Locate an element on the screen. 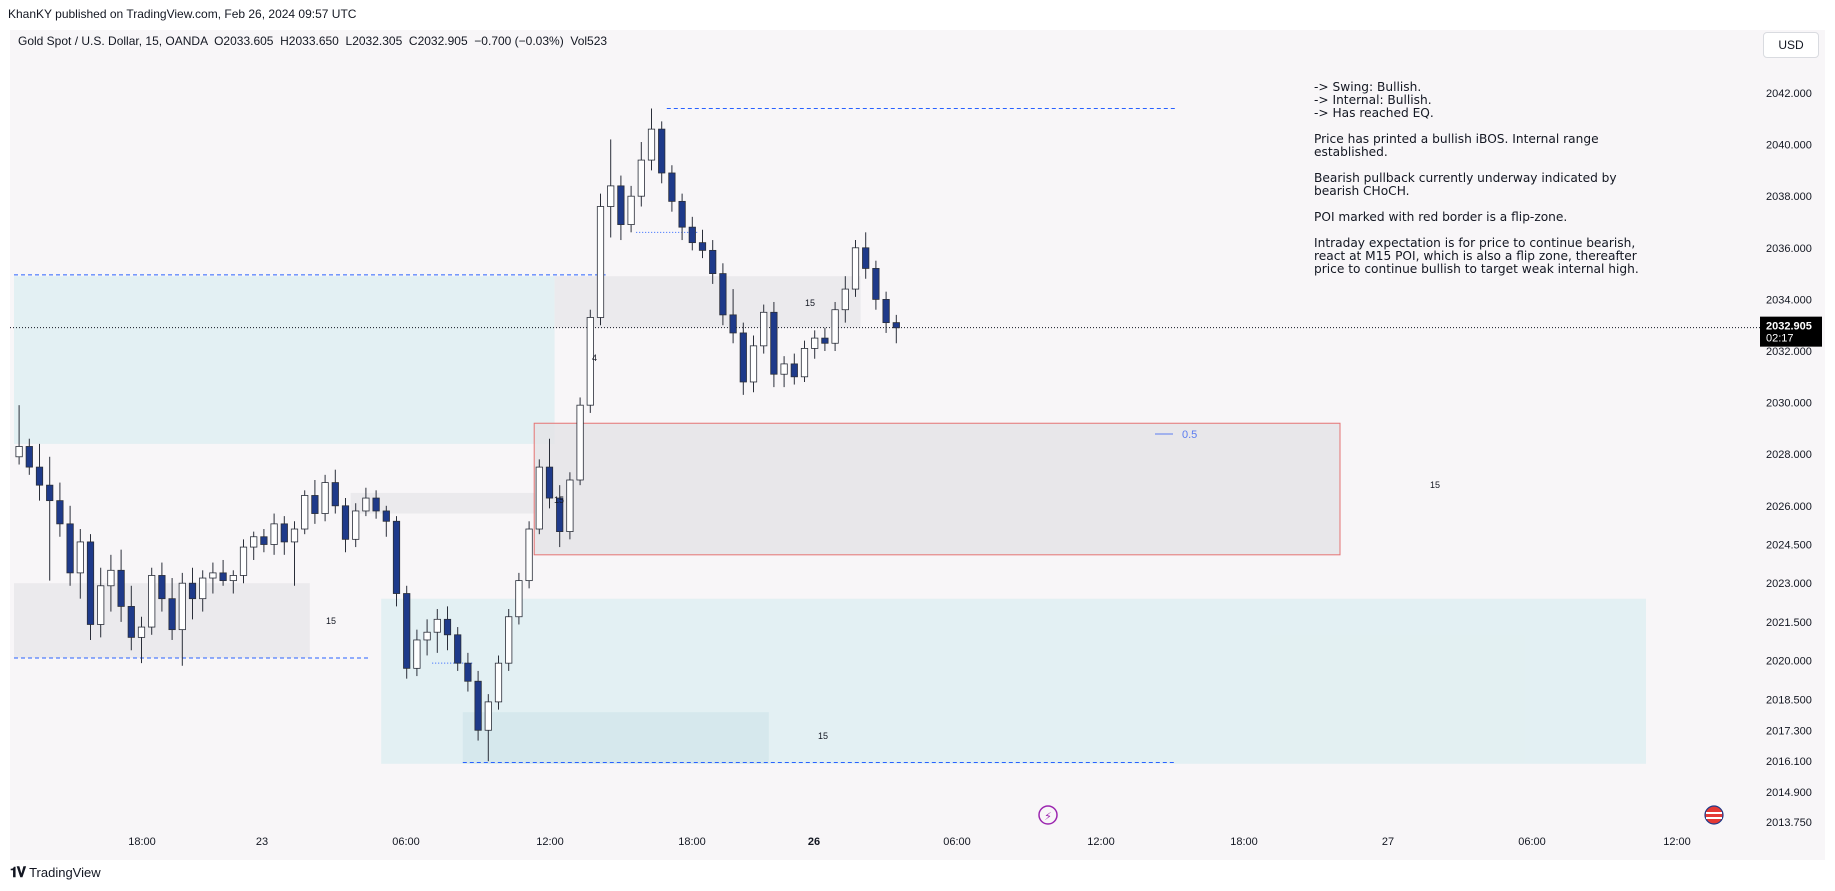 This screenshot has width=1835, height=891. y-tick-label: 2014.900 is located at coordinates (1789, 793).